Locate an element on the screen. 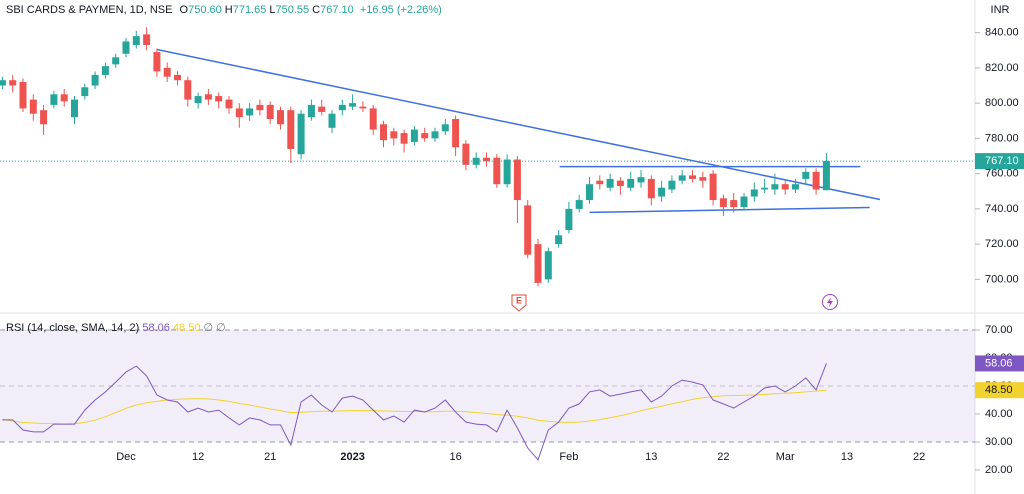 The width and height of the screenshot is (1024, 494). y-tick-label: 780.00 is located at coordinates (1002, 138).